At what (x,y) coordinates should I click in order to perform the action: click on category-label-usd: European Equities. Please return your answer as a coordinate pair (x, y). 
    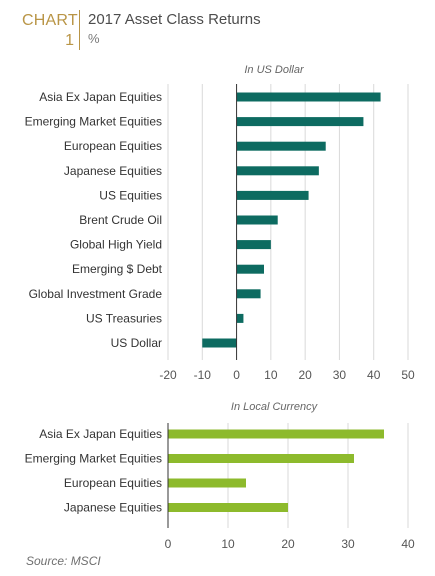
    Looking at the image, I should click on (113, 146).